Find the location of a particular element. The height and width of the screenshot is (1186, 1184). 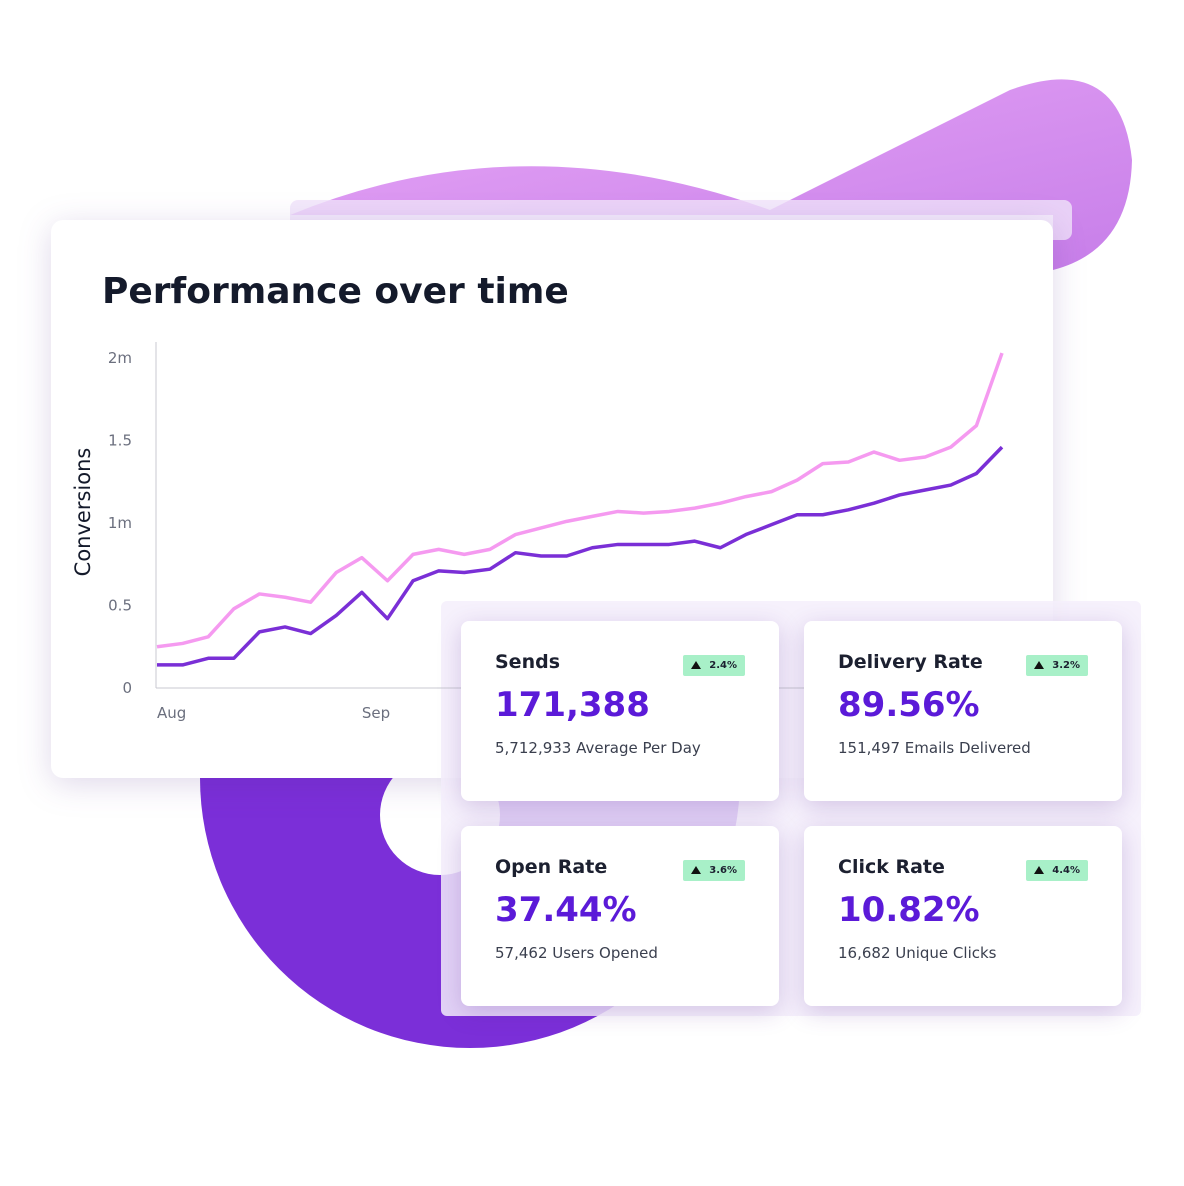

y-tick-label: 1m is located at coordinates (120, 523).